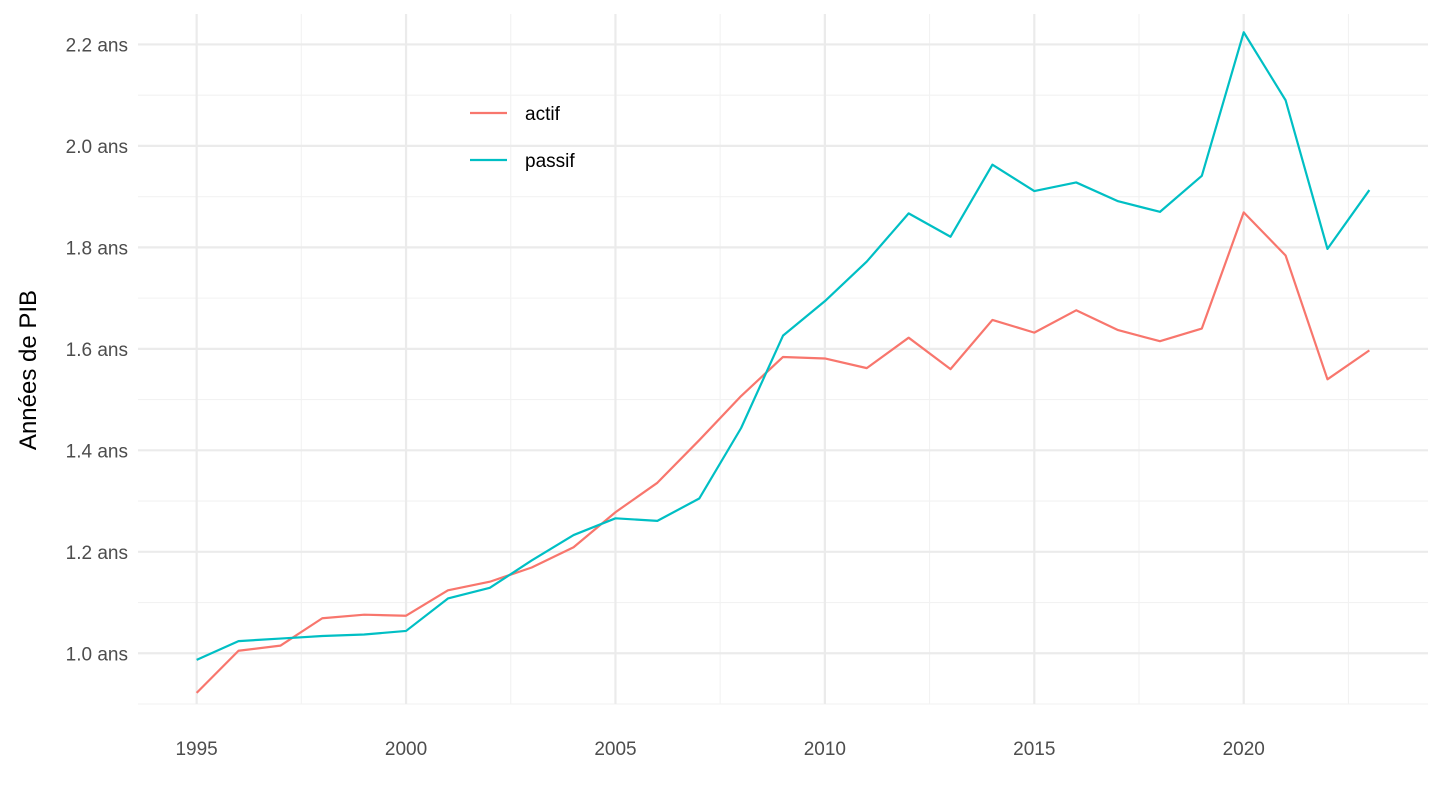 The width and height of the screenshot is (1440, 810). What do you see at coordinates (97, 553) in the screenshot?
I see `y-tick-label: 1.2 ans` at bounding box center [97, 553].